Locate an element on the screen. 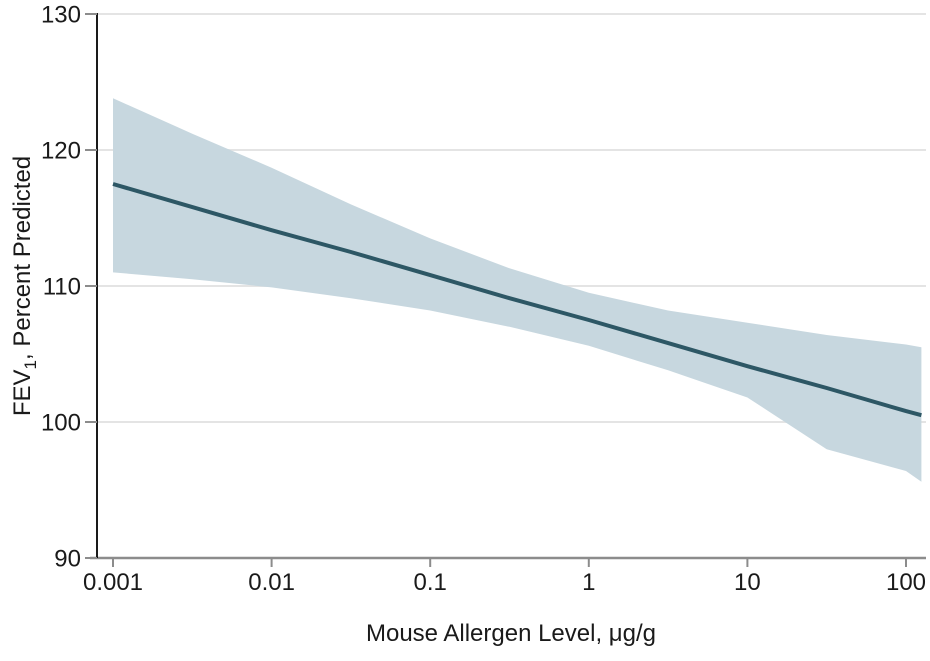  y-tick-label-120: 120 is located at coordinates (61, 151).